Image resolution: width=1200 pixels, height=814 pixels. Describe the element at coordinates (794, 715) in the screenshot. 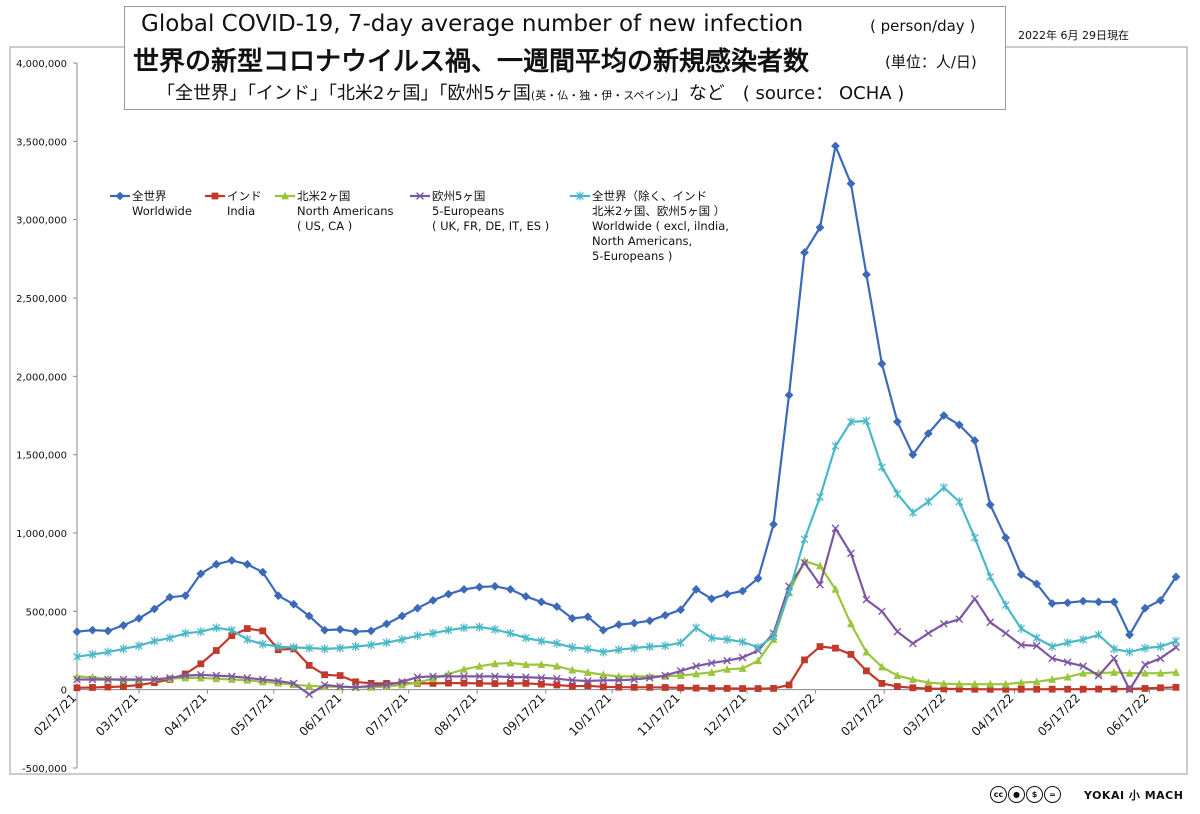

I see `x-tick-label: 01/17/22` at that location.